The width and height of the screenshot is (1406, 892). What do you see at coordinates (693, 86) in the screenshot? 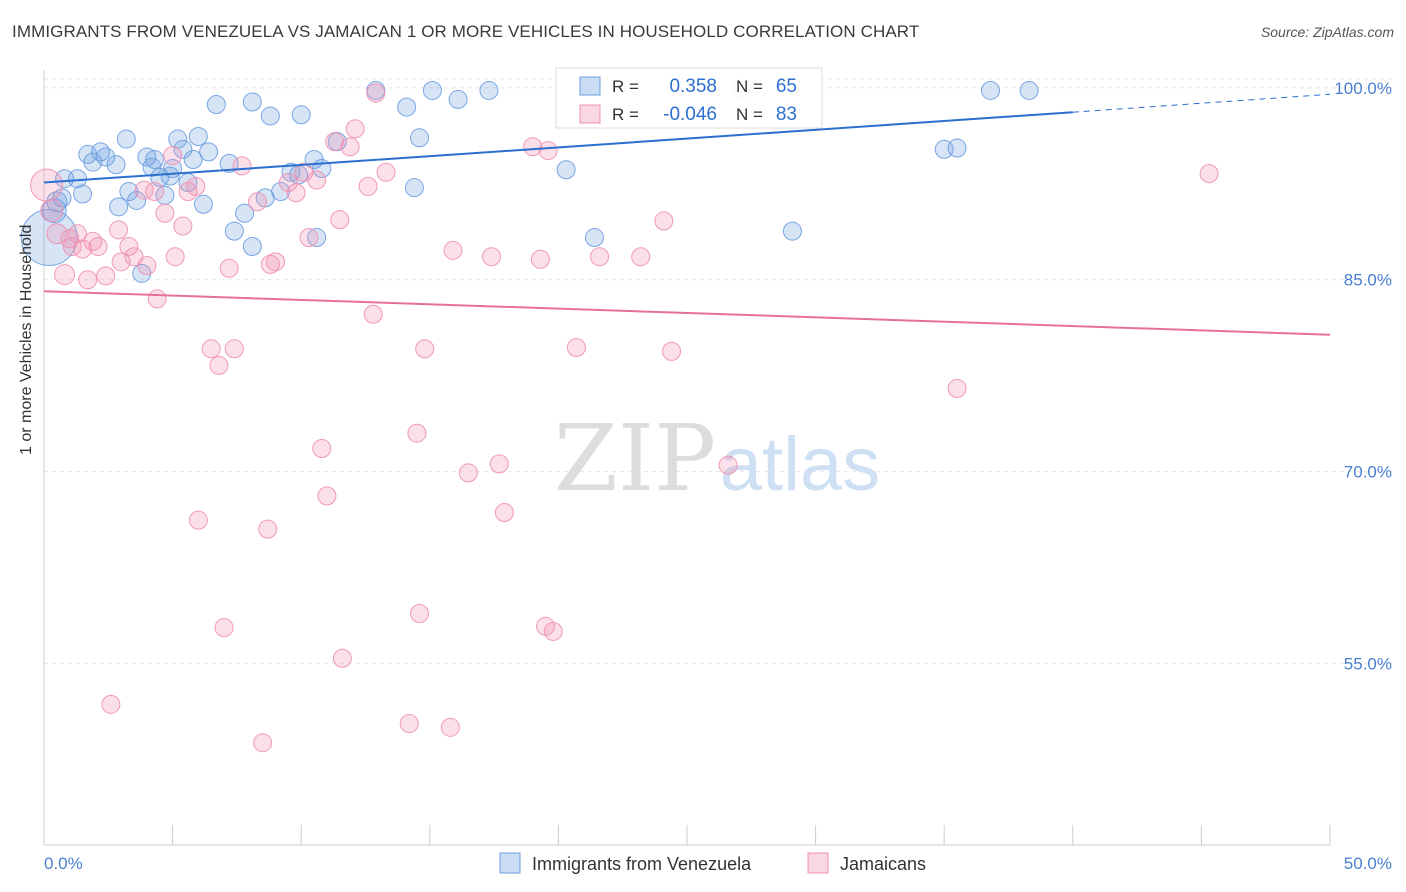
I see `legend-r-value: 0.358` at bounding box center [693, 86].